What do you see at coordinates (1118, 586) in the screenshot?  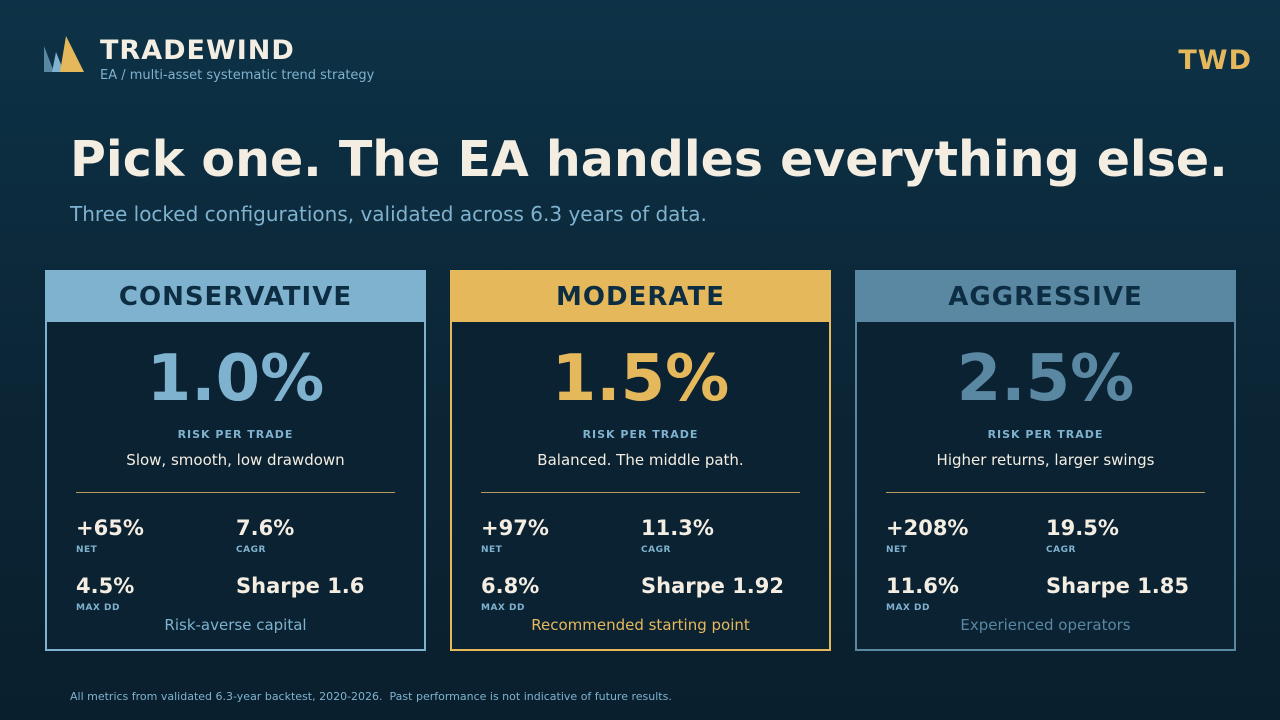 I see `stat-value: Sharpe 1.85` at bounding box center [1118, 586].